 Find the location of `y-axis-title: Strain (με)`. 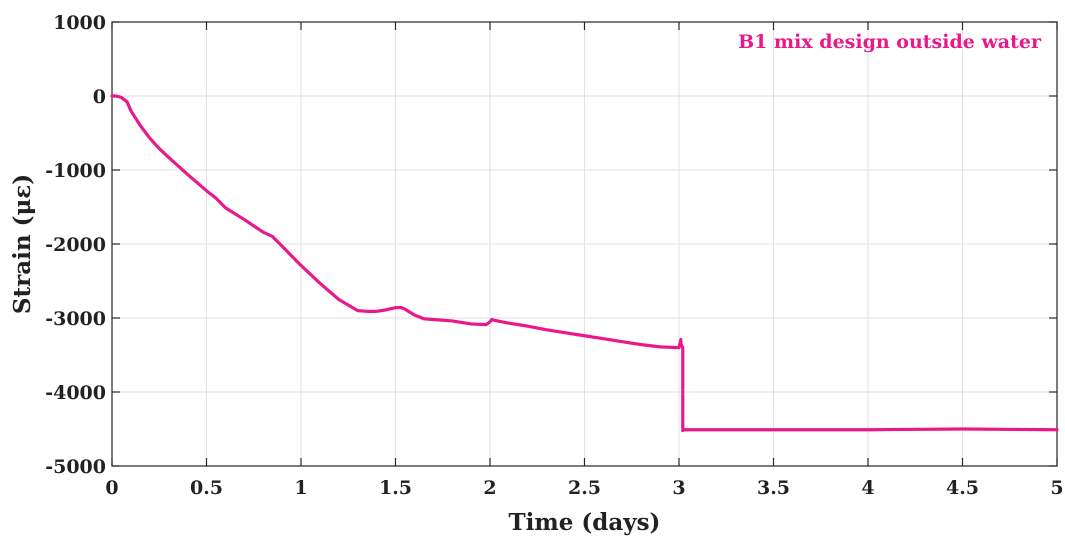

y-axis-title: Strain (με) is located at coordinates (22, 244).